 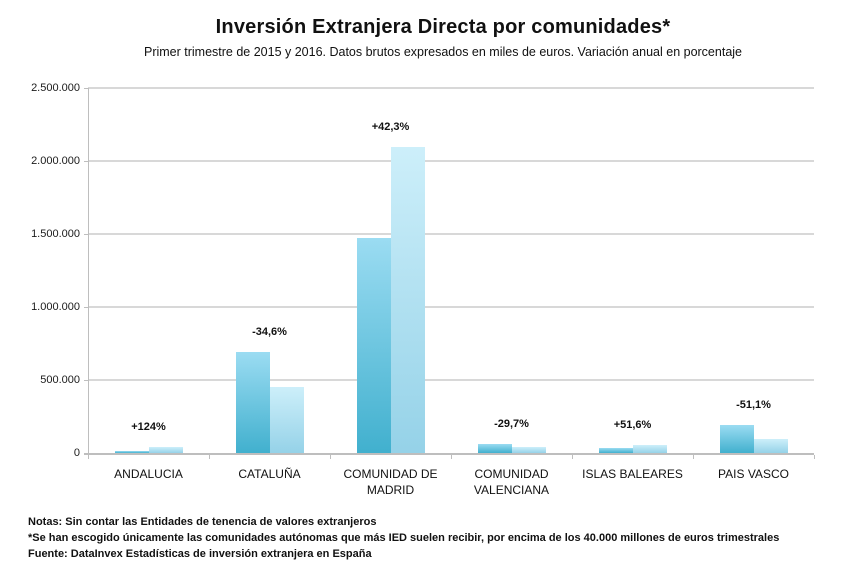 What do you see at coordinates (55, 233) in the screenshot?
I see `y-axis-label: 1.500.000` at bounding box center [55, 233].